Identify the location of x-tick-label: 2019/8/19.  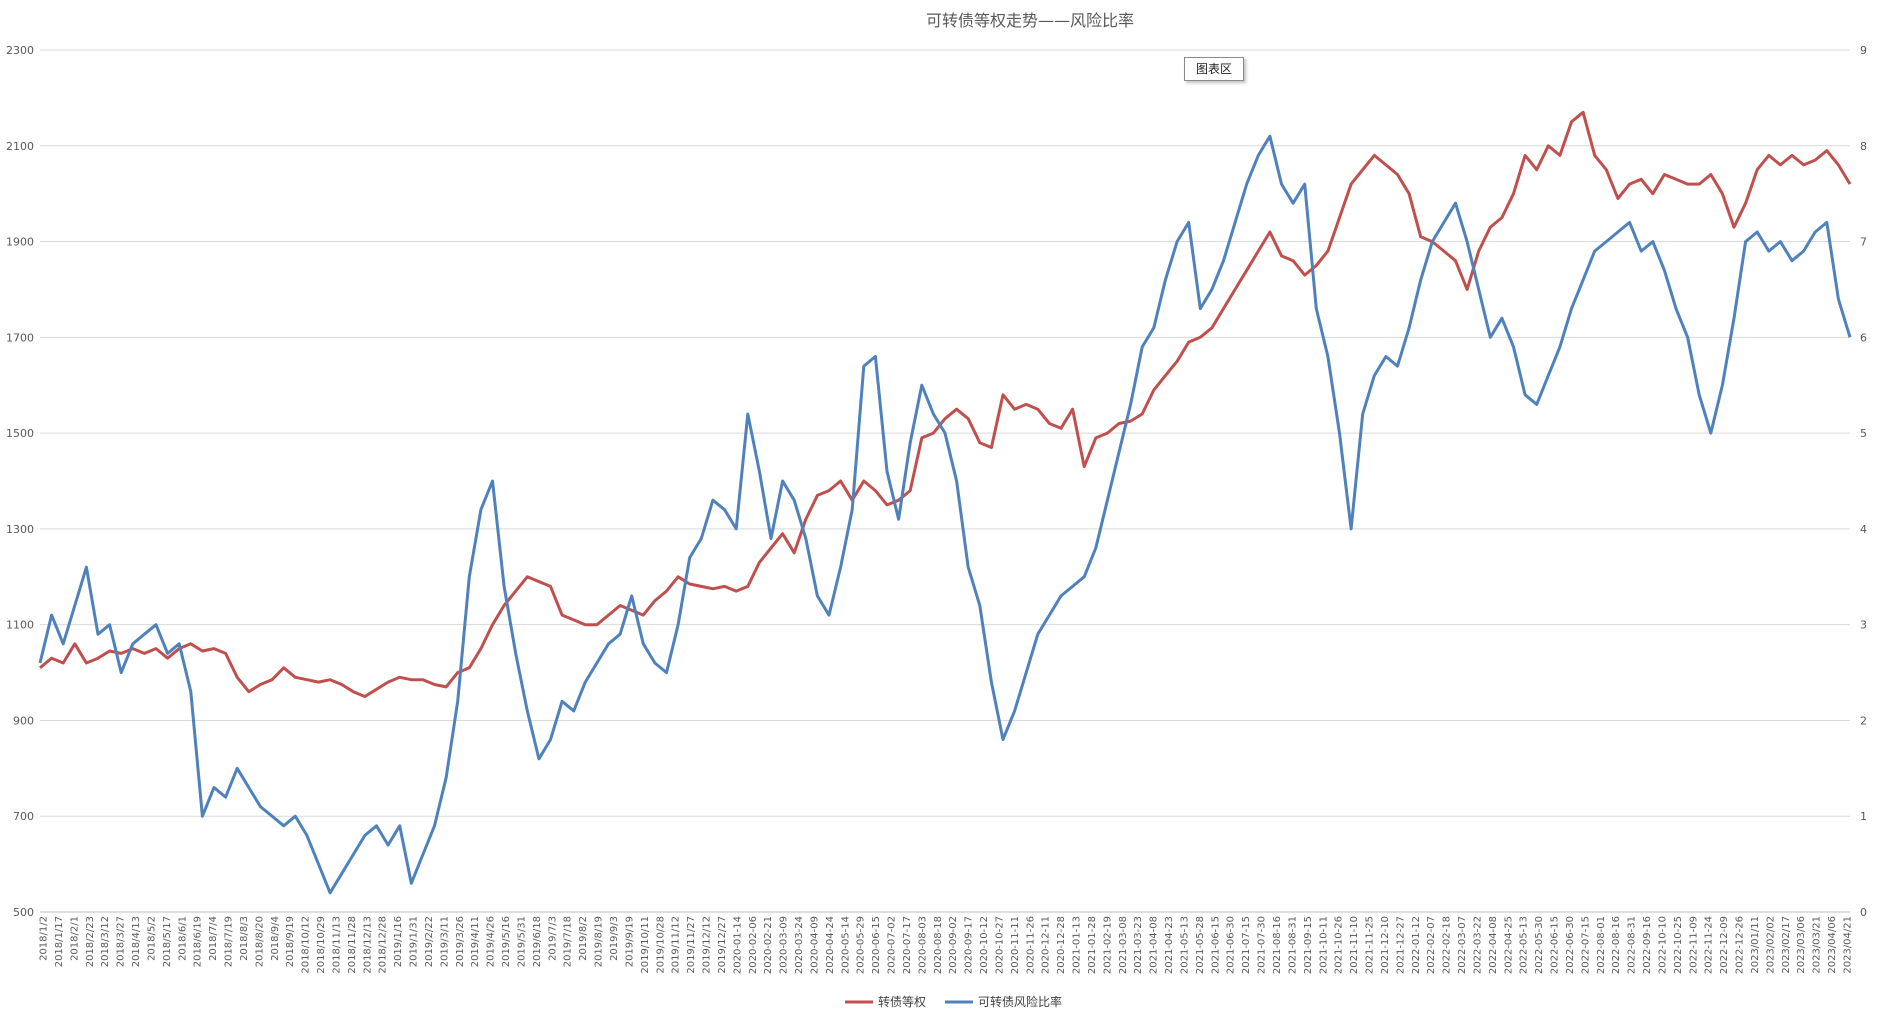
(599, 941).